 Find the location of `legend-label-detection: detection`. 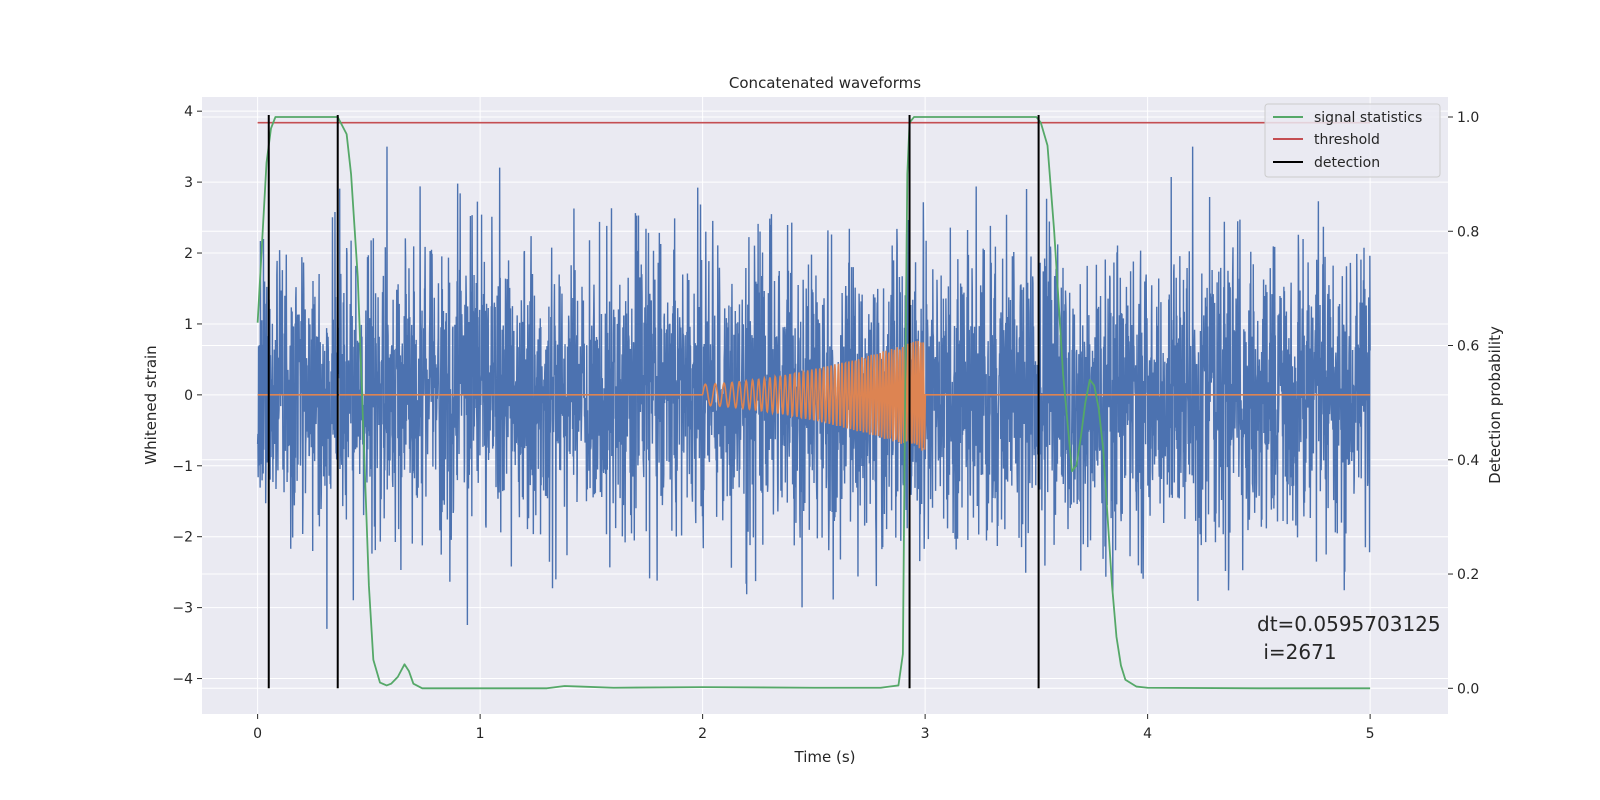

legend-label-detection: detection is located at coordinates (1347, 163).